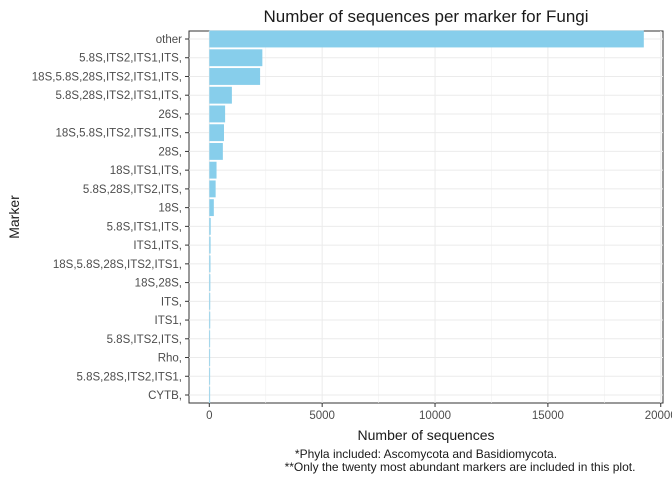  Describe the element at coordinates (130, 59) in the screenshot. I see `y-tick-label: 5.8S,ITS2,ITS1,ITS,` at that location.